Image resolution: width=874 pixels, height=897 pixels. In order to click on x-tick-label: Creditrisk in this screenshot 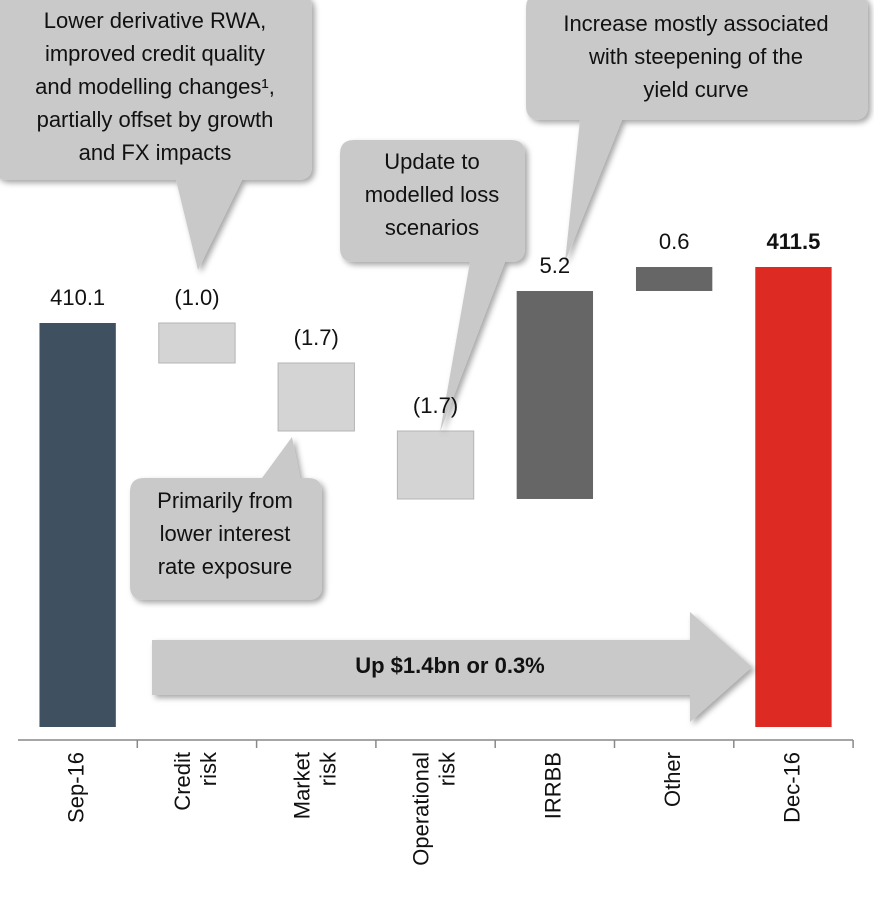, I will do `click(195, 781)`.